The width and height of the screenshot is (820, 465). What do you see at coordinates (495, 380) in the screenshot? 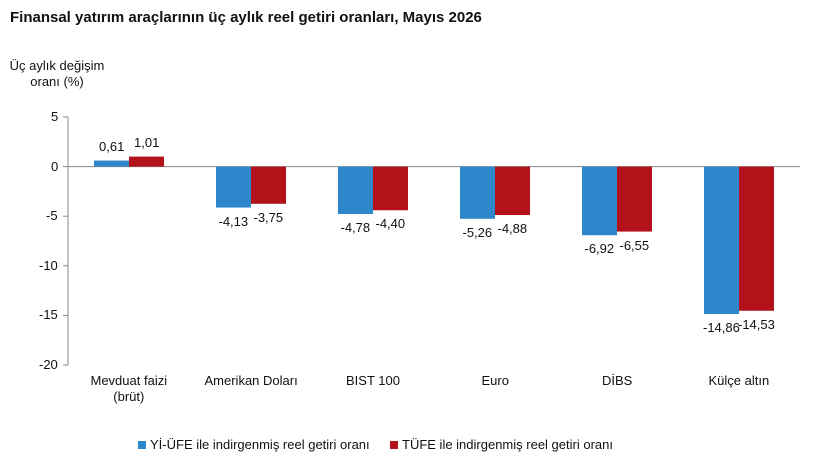
I see `x-tick-label: Euro` at bounding box center [495, 380].